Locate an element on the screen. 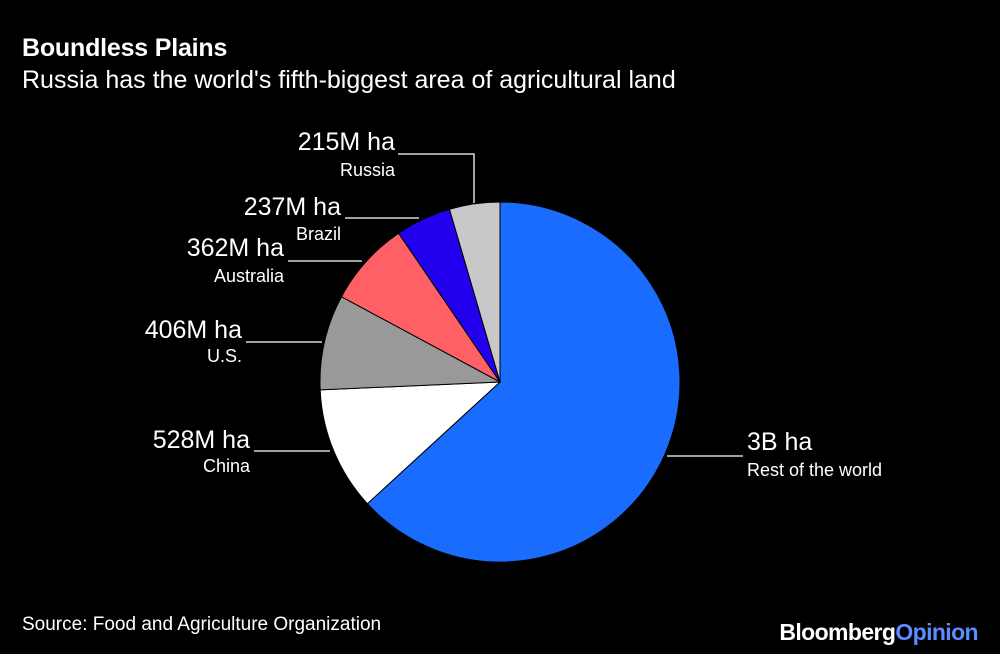 The width and height of the screenshot is (1000, 654). value-label-u-s: 406M ha is located at coordinates (193, 330).